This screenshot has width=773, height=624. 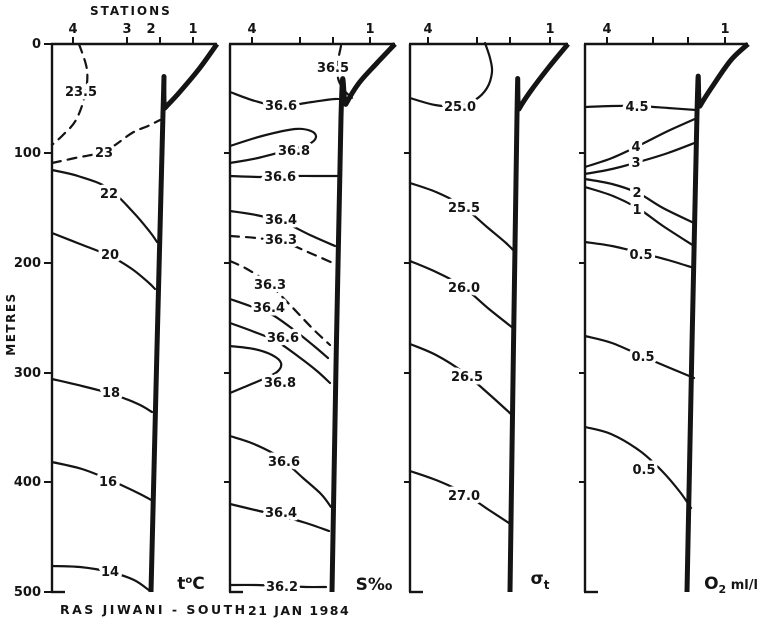 What do you see at coordinates (27, 373) in the screenshot?
I see `depth-tick-label: 300` at bounding box center [27, 373].